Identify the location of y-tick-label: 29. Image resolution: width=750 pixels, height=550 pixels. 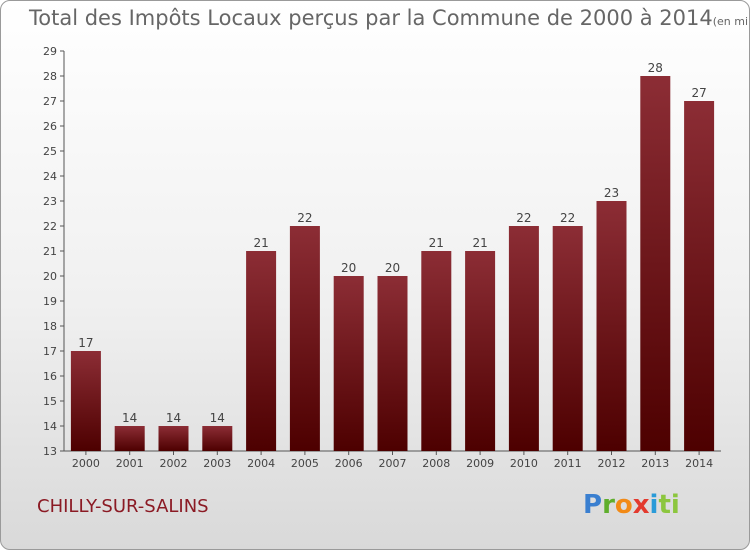
(50, 51).